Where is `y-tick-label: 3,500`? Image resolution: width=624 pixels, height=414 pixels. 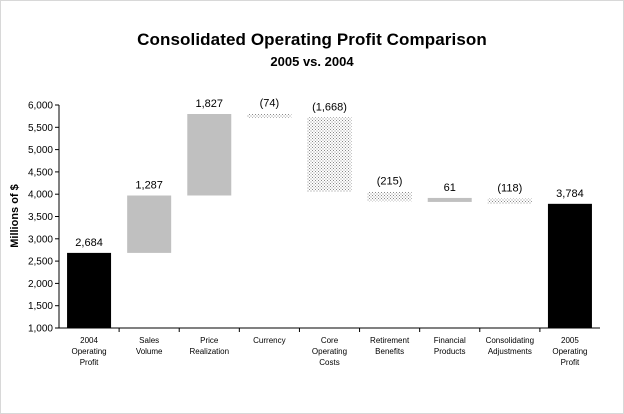 y-tick-label: 3,500 is located at coordinates (40, 217).